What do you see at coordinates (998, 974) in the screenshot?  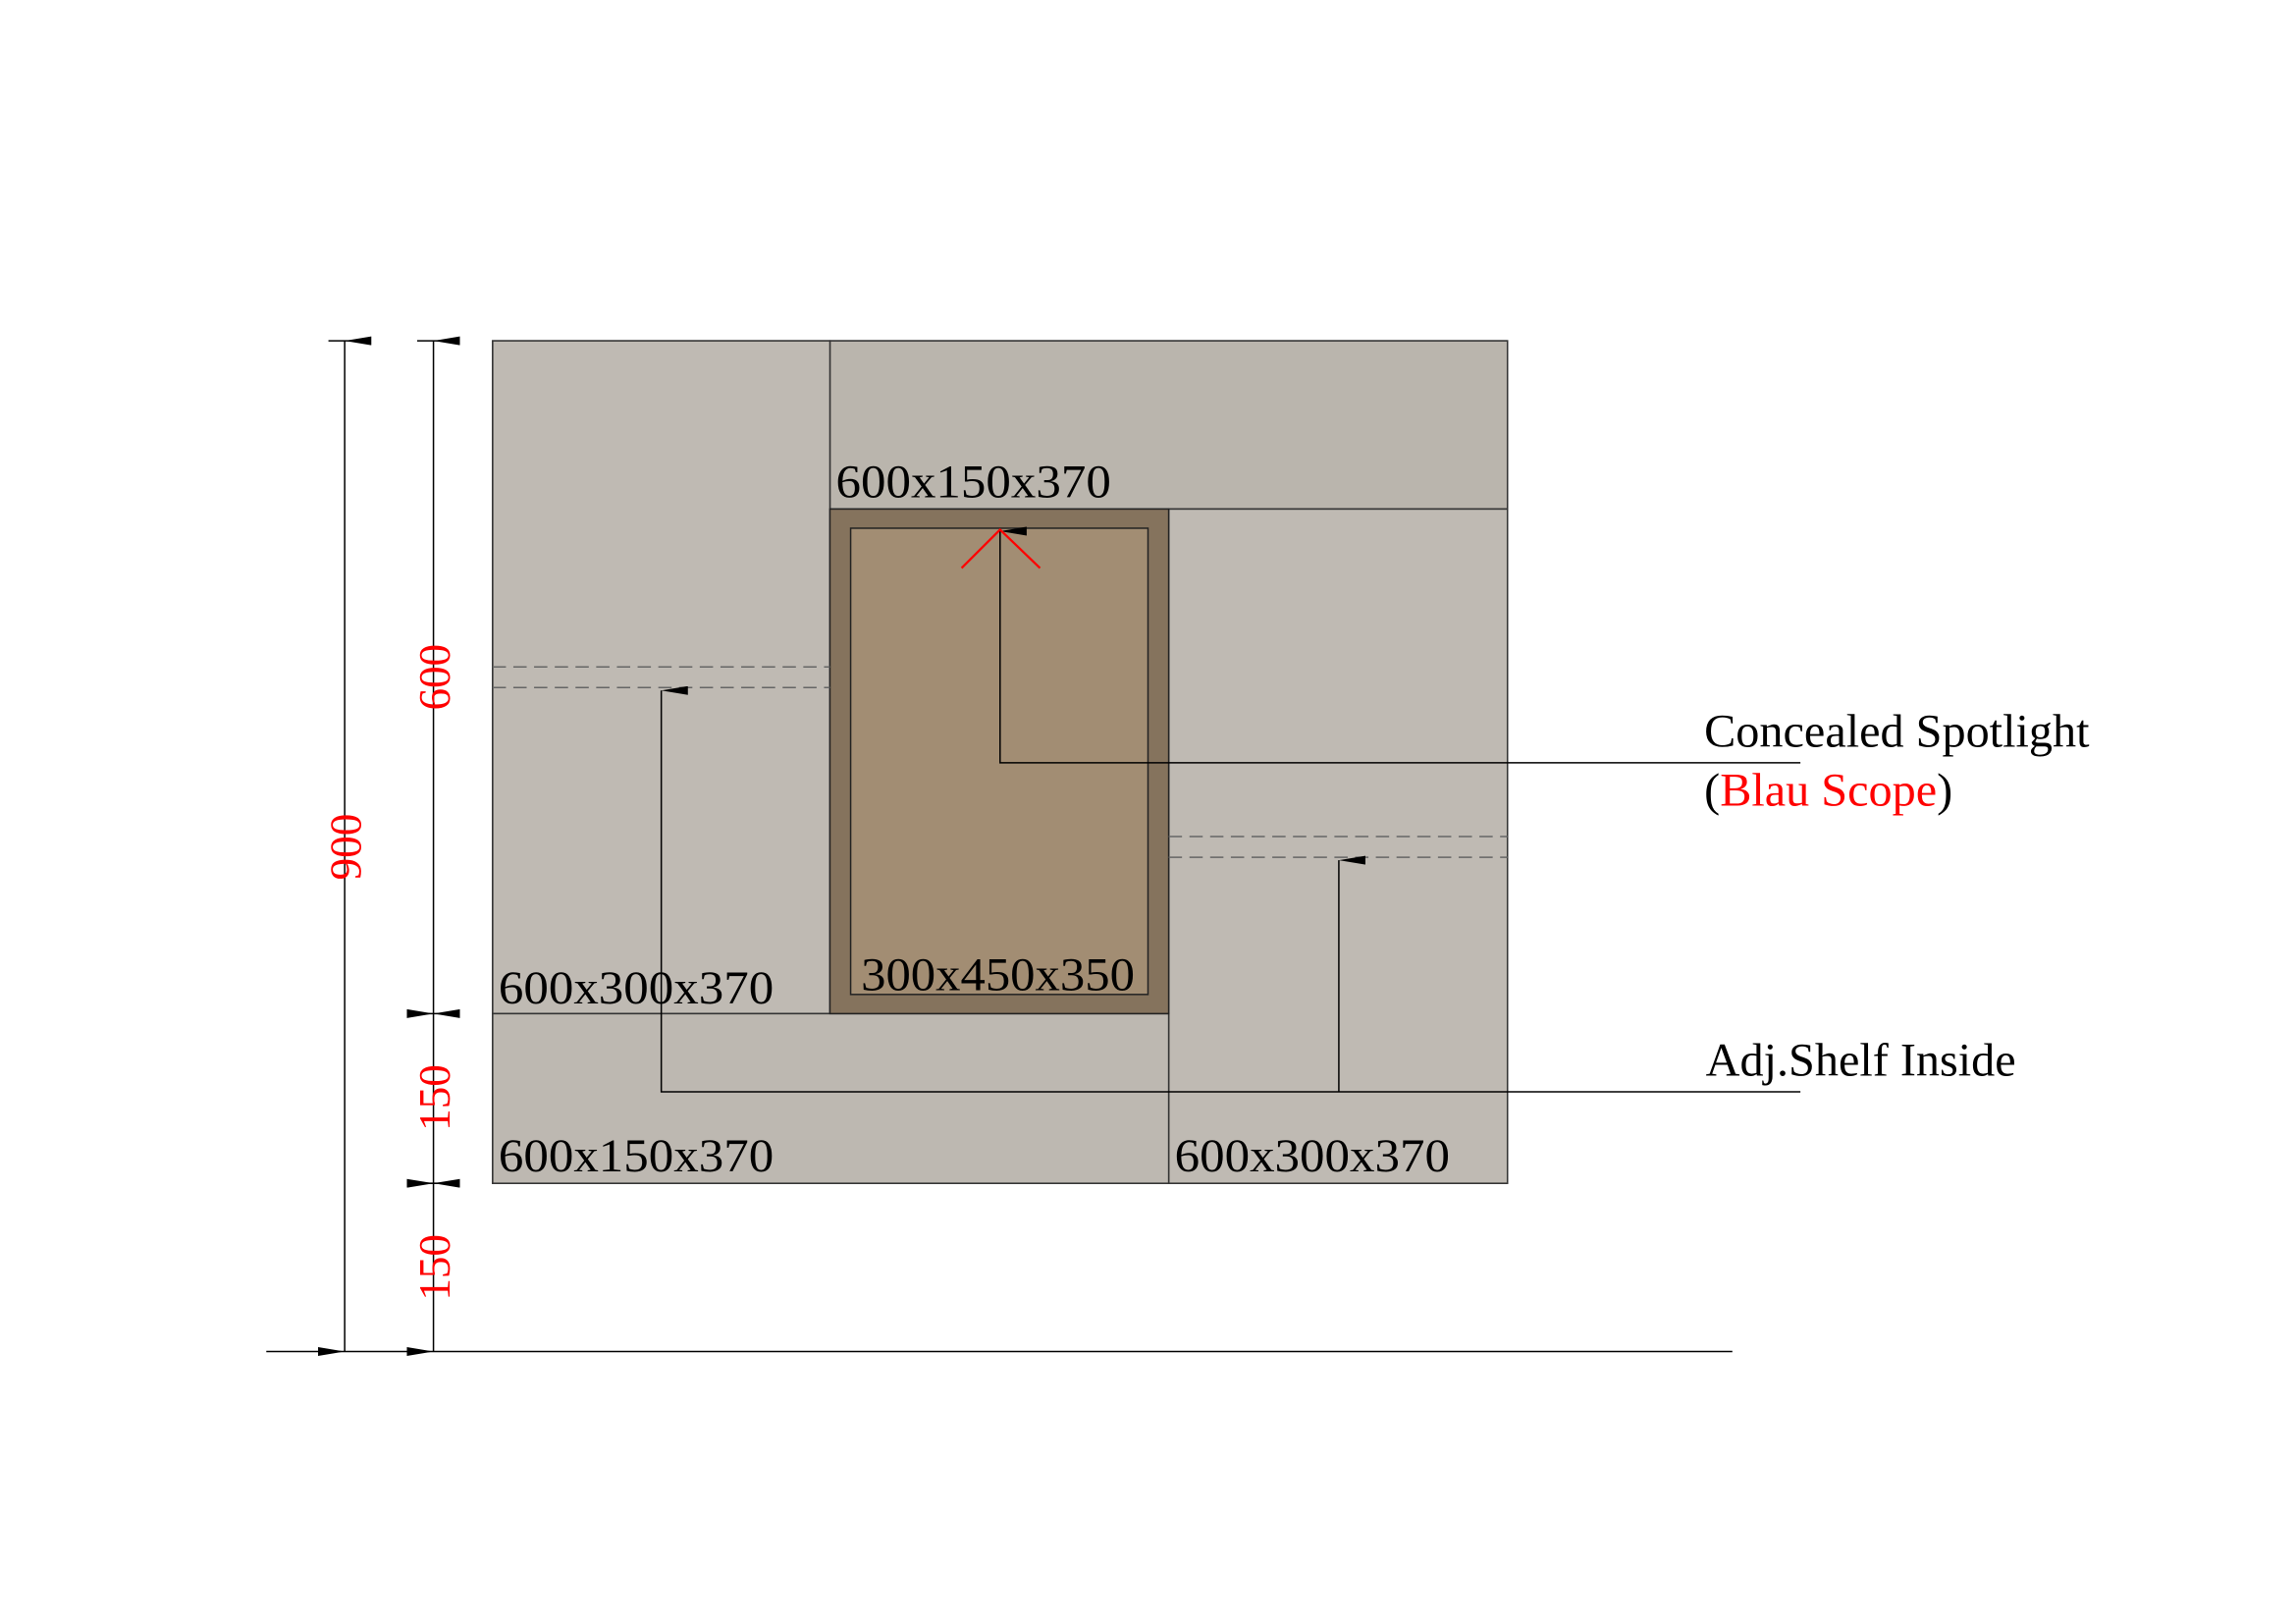 I see `label-center-niche: 300x450x350` at bounding box center [998, 974].